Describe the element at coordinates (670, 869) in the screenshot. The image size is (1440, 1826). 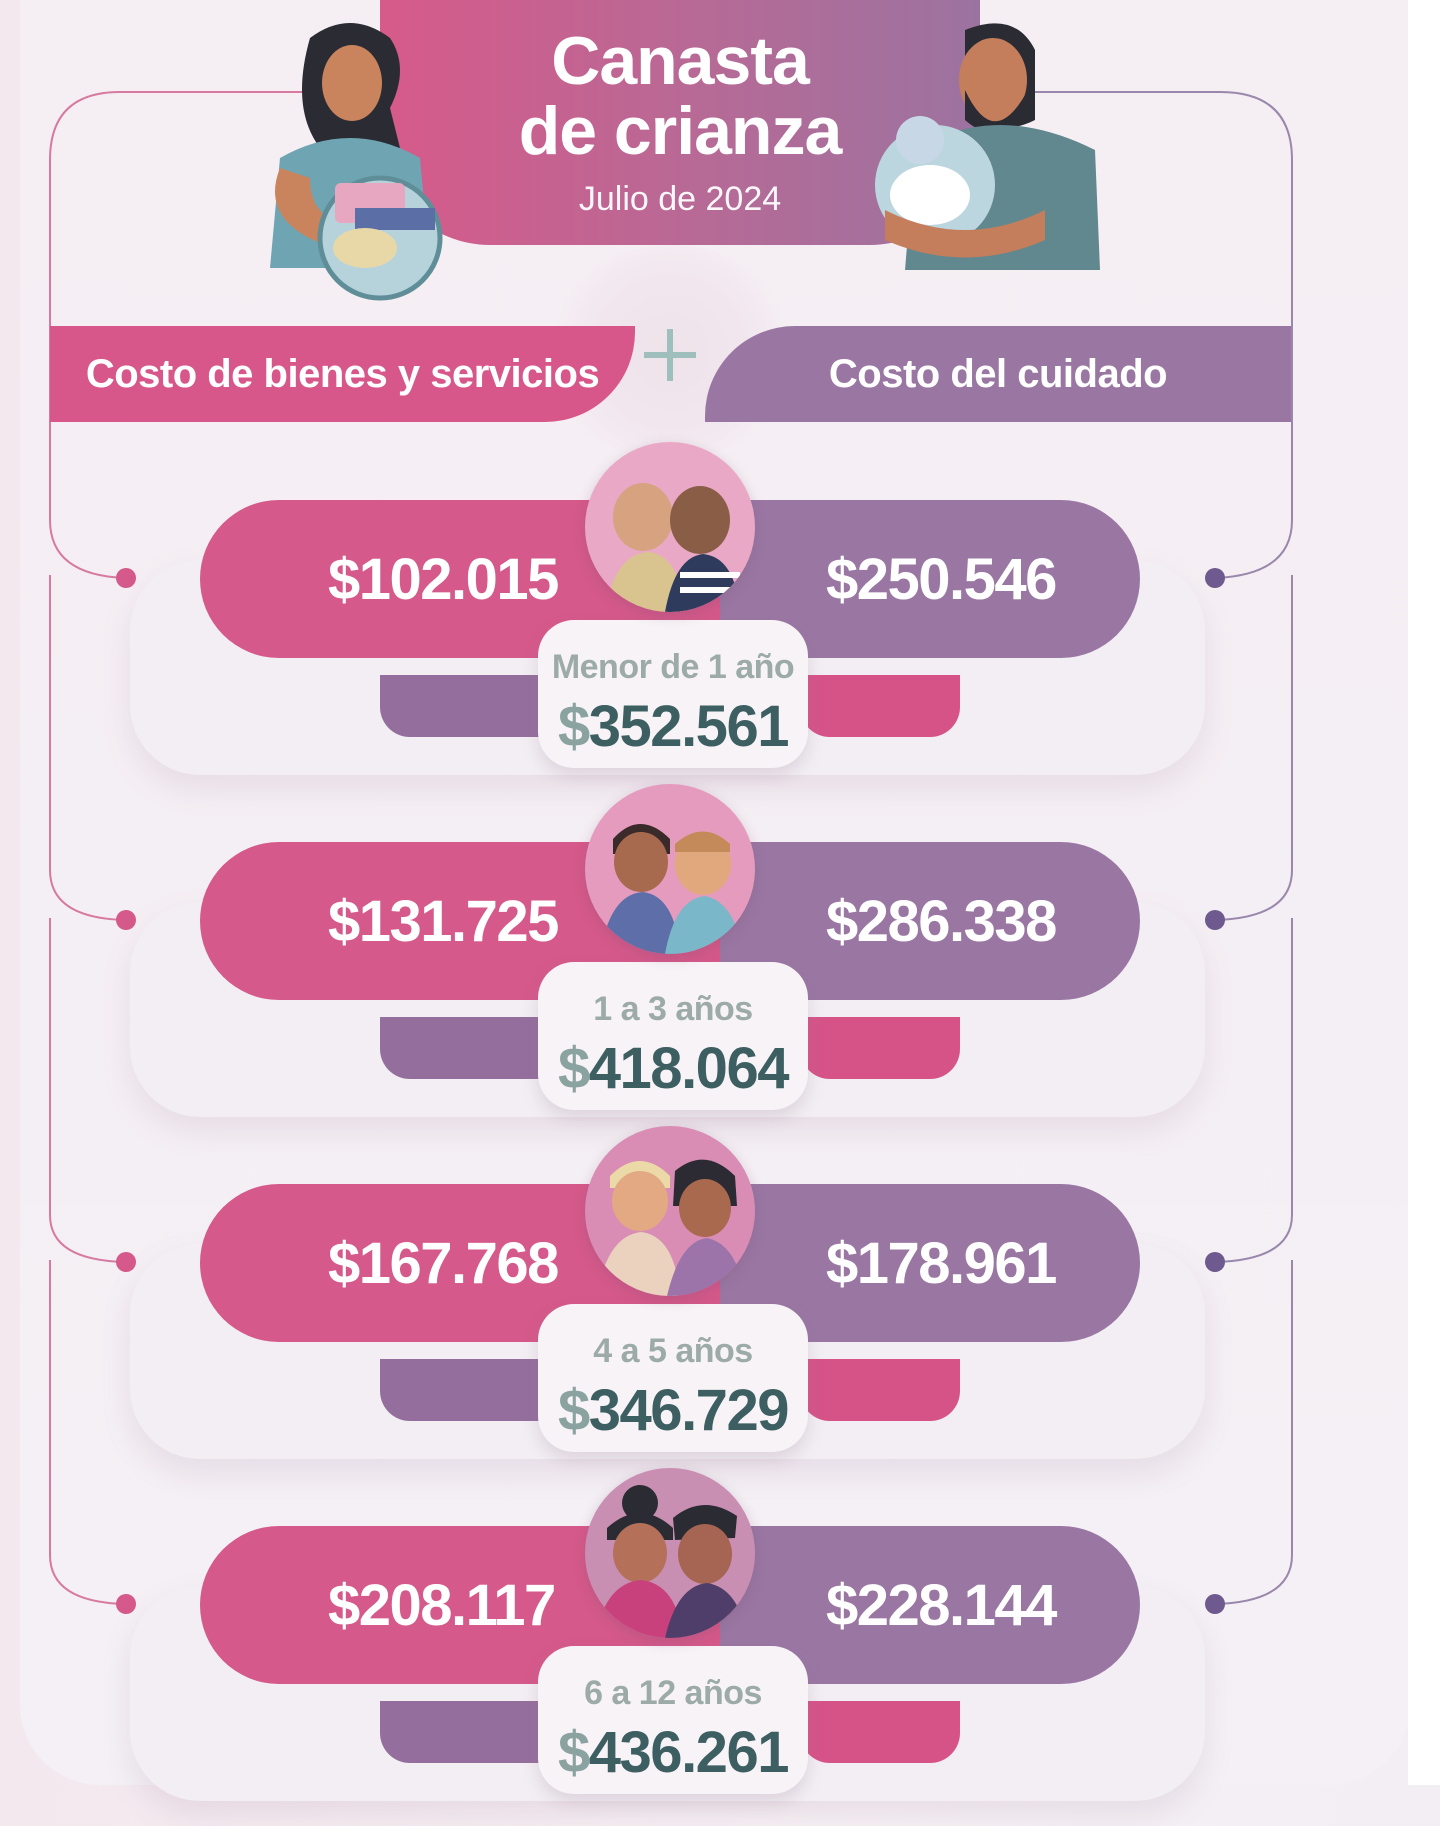
I see `toddlers-icon` at that location.